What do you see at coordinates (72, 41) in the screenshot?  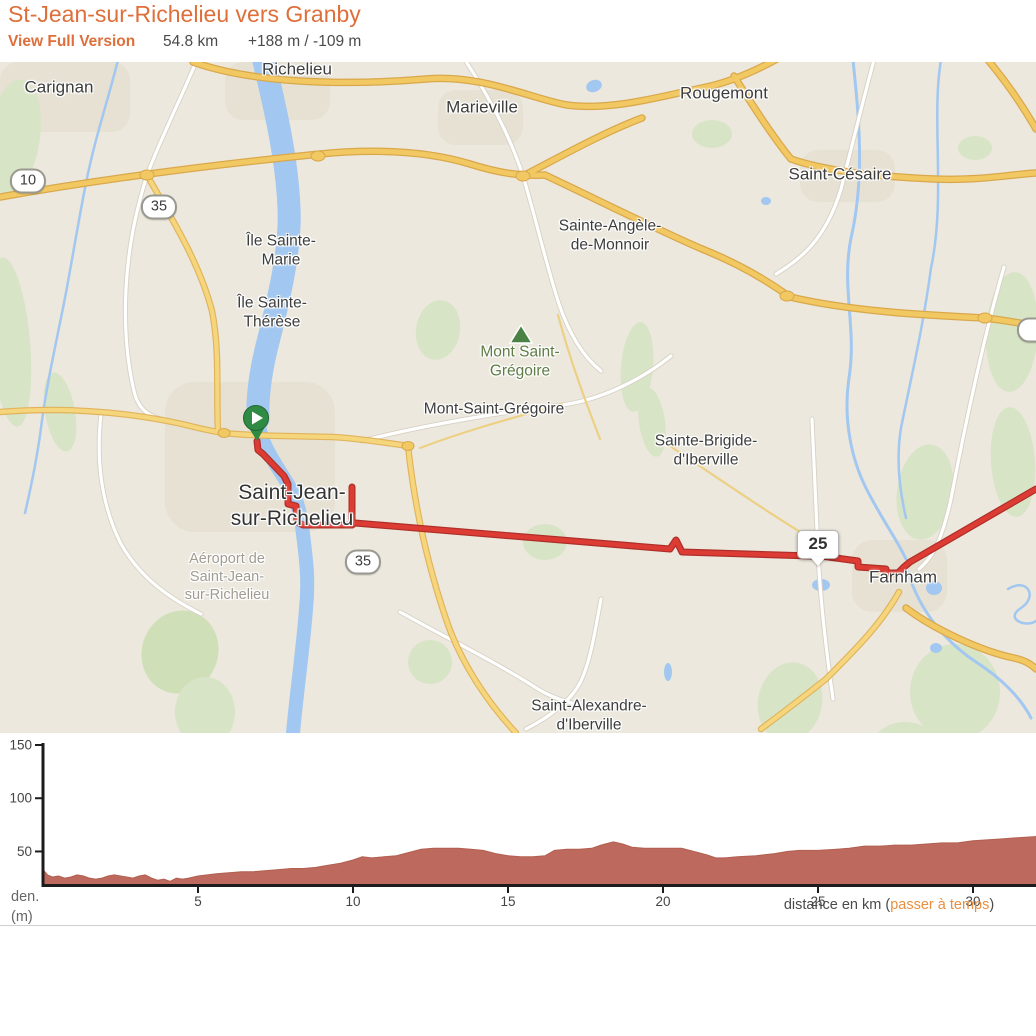 I see `view-full-version-link: View Full Version` at bounding box center [72, 41].